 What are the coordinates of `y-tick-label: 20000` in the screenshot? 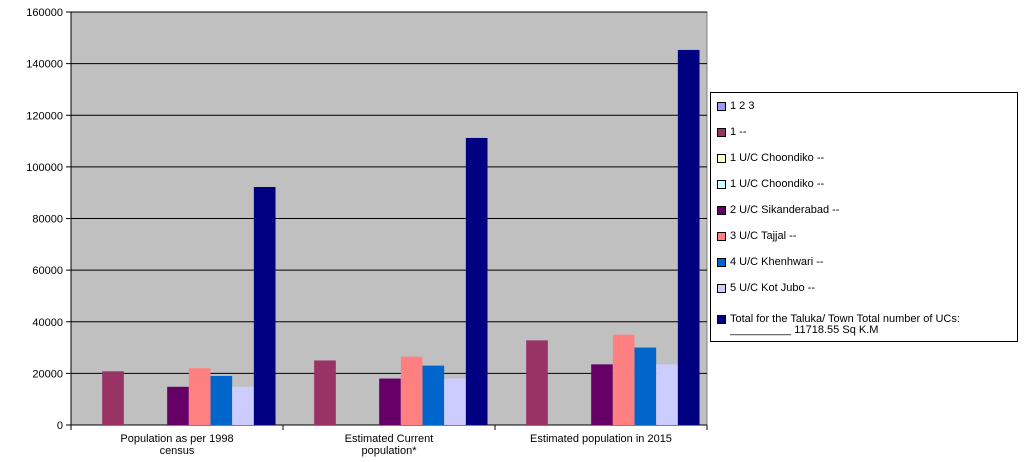 It's located at (47, 374).